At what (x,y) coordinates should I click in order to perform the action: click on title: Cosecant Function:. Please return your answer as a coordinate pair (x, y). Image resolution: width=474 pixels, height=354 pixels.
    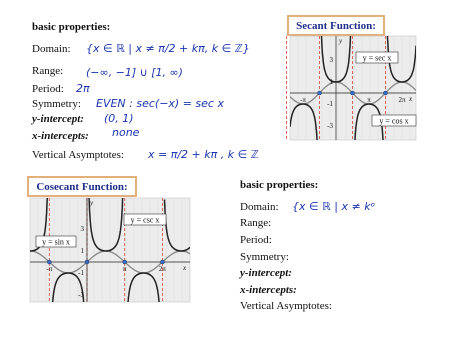
    Looking at the image, I should click on (81, 187).